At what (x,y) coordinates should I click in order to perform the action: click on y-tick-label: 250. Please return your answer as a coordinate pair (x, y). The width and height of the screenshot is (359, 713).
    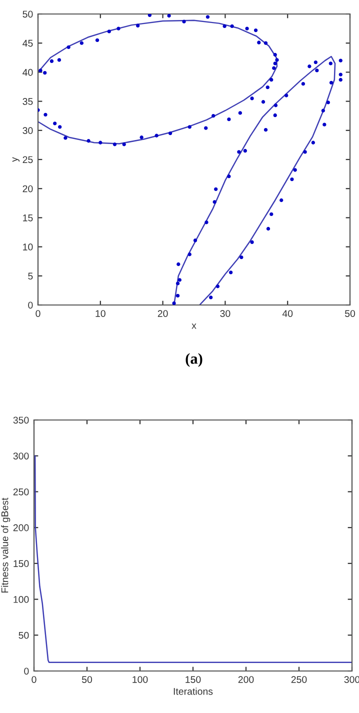
    Looking at the image, I should click on (21, 492).